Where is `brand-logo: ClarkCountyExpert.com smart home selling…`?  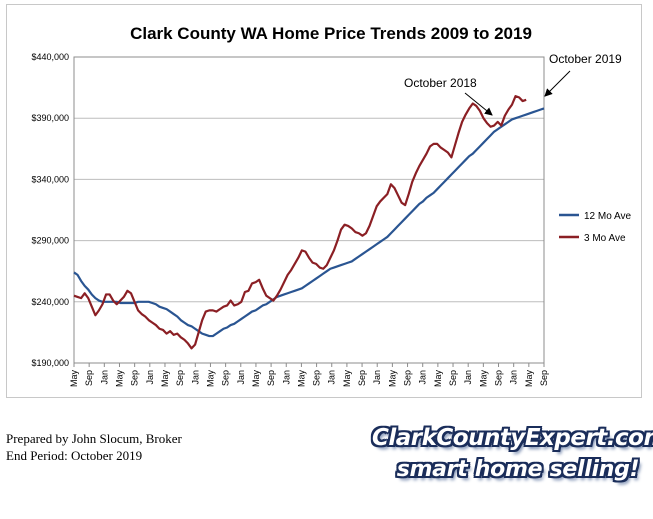
brand-logo: ClarkCountyExpert.com smart home selling… is located at coordinates (512, 456).